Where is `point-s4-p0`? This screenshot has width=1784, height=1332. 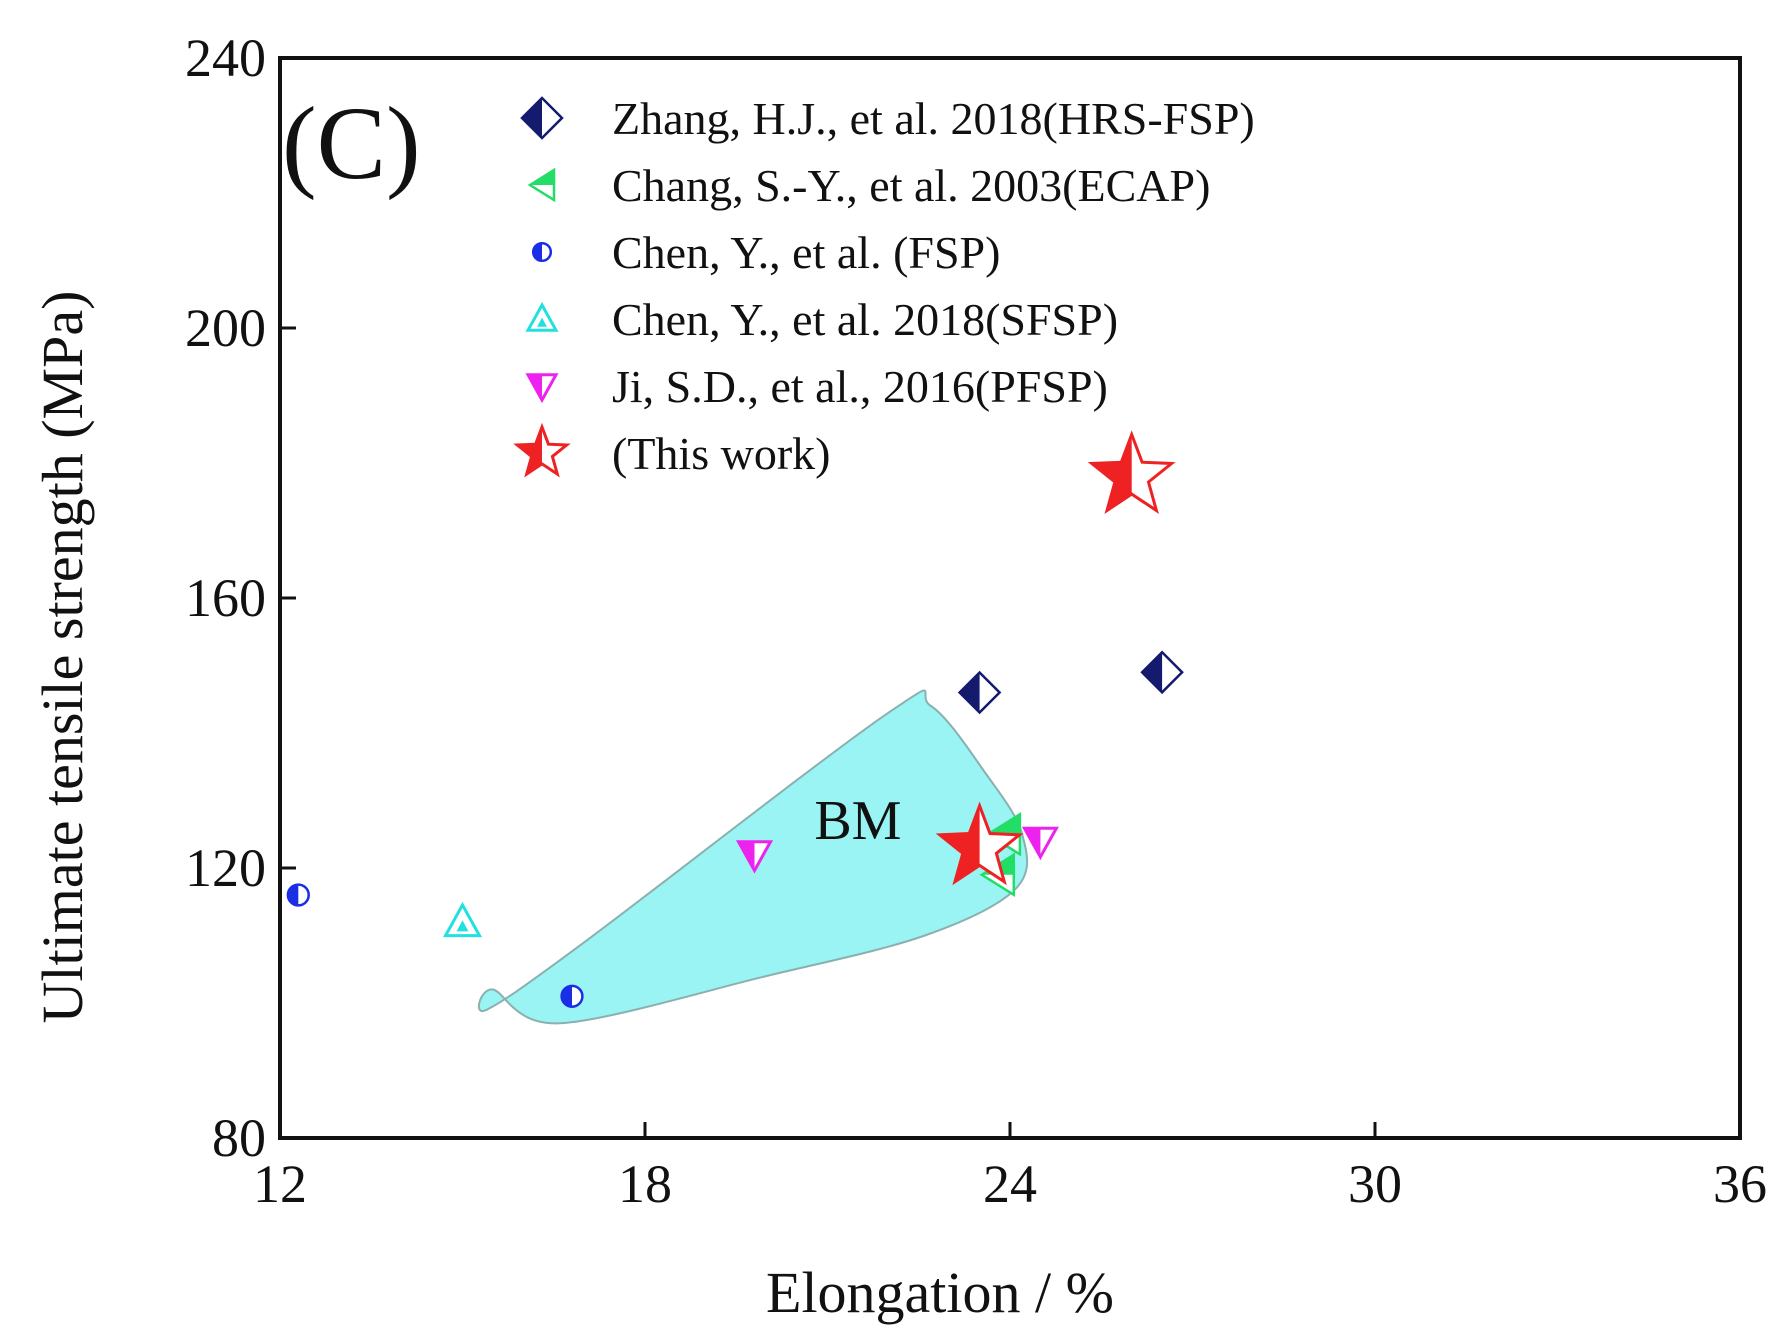 point-s4-p0 is located at coordinates (754, 857).